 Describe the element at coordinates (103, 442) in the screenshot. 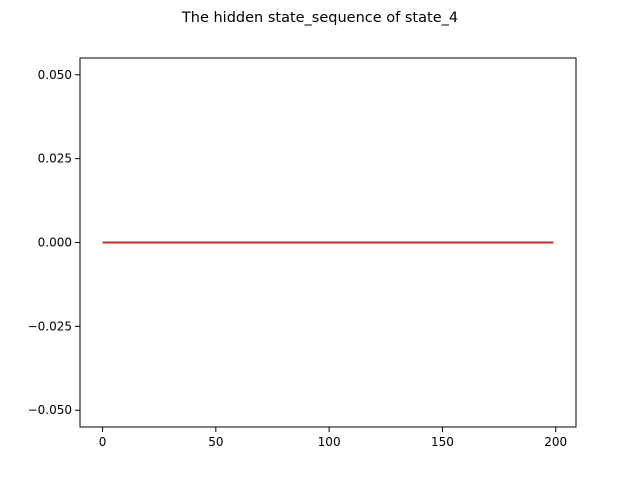

I see `x-tick-label: 0` at that location.